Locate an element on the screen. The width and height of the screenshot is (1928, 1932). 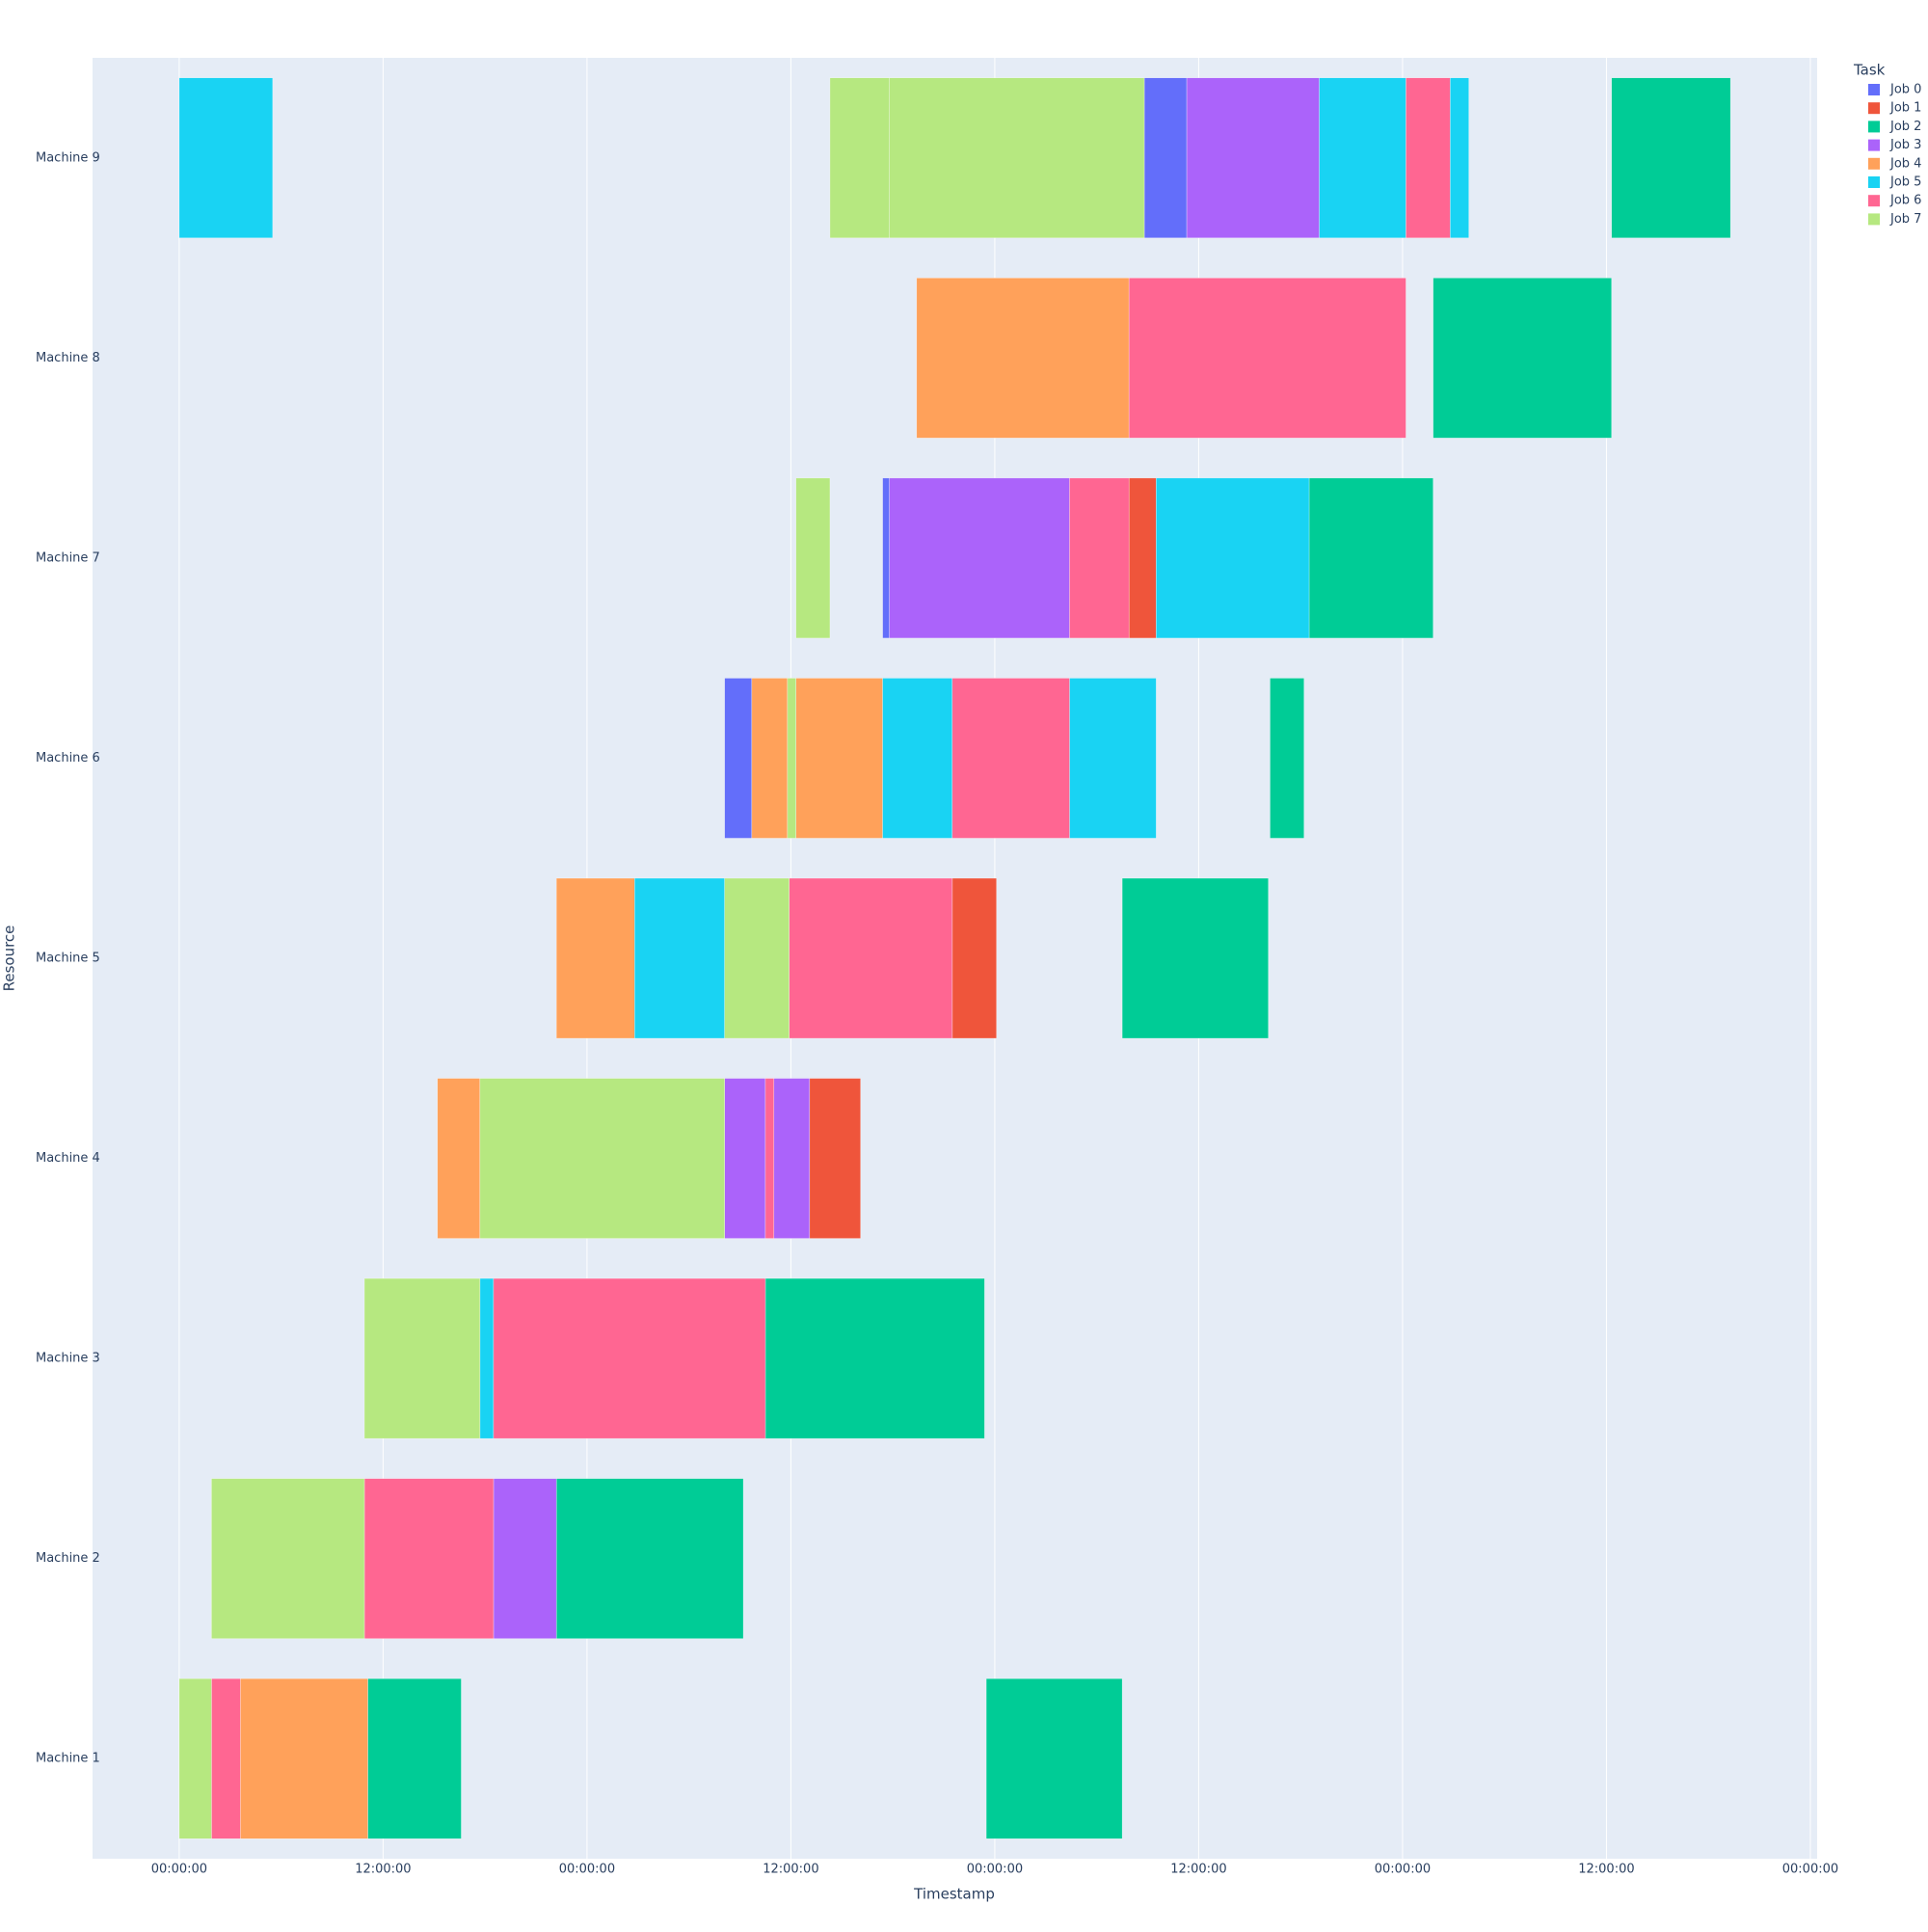
legend-label: Job 2 is located at coordinates (1905, 127).